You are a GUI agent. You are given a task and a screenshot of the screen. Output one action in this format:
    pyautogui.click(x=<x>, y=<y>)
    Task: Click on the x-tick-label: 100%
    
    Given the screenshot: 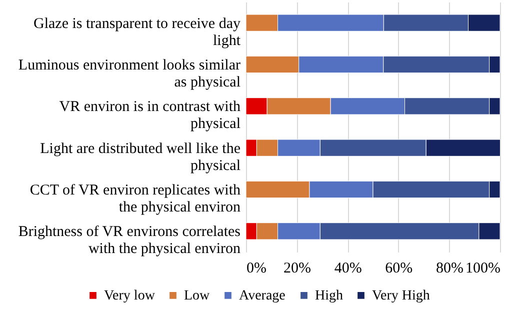 What is the action you would take?
    pyautogui.click(x=483, y=268)
    